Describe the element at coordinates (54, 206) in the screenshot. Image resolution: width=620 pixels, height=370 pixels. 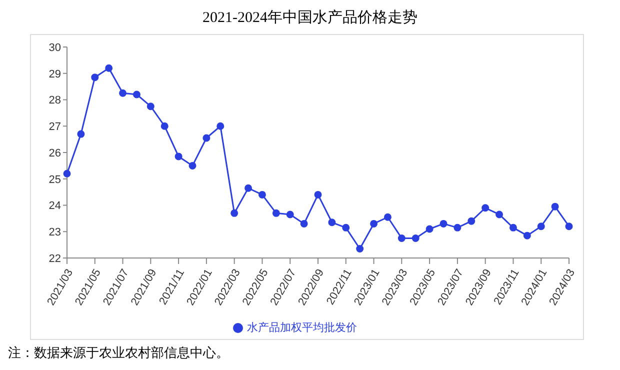
I see `y-tick-label: 24` at that location.